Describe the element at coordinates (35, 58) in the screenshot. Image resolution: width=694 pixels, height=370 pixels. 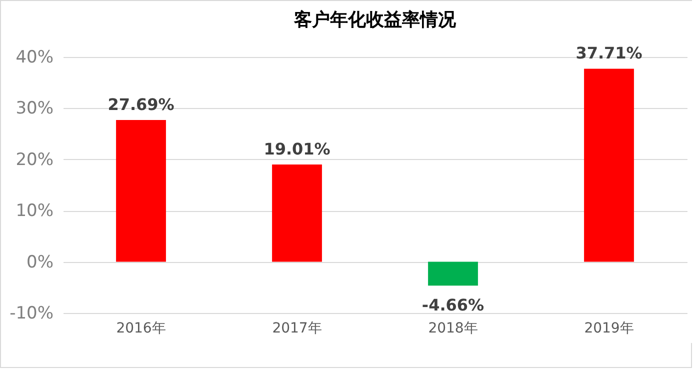
I see `y-tick-label: 40%` at that location.